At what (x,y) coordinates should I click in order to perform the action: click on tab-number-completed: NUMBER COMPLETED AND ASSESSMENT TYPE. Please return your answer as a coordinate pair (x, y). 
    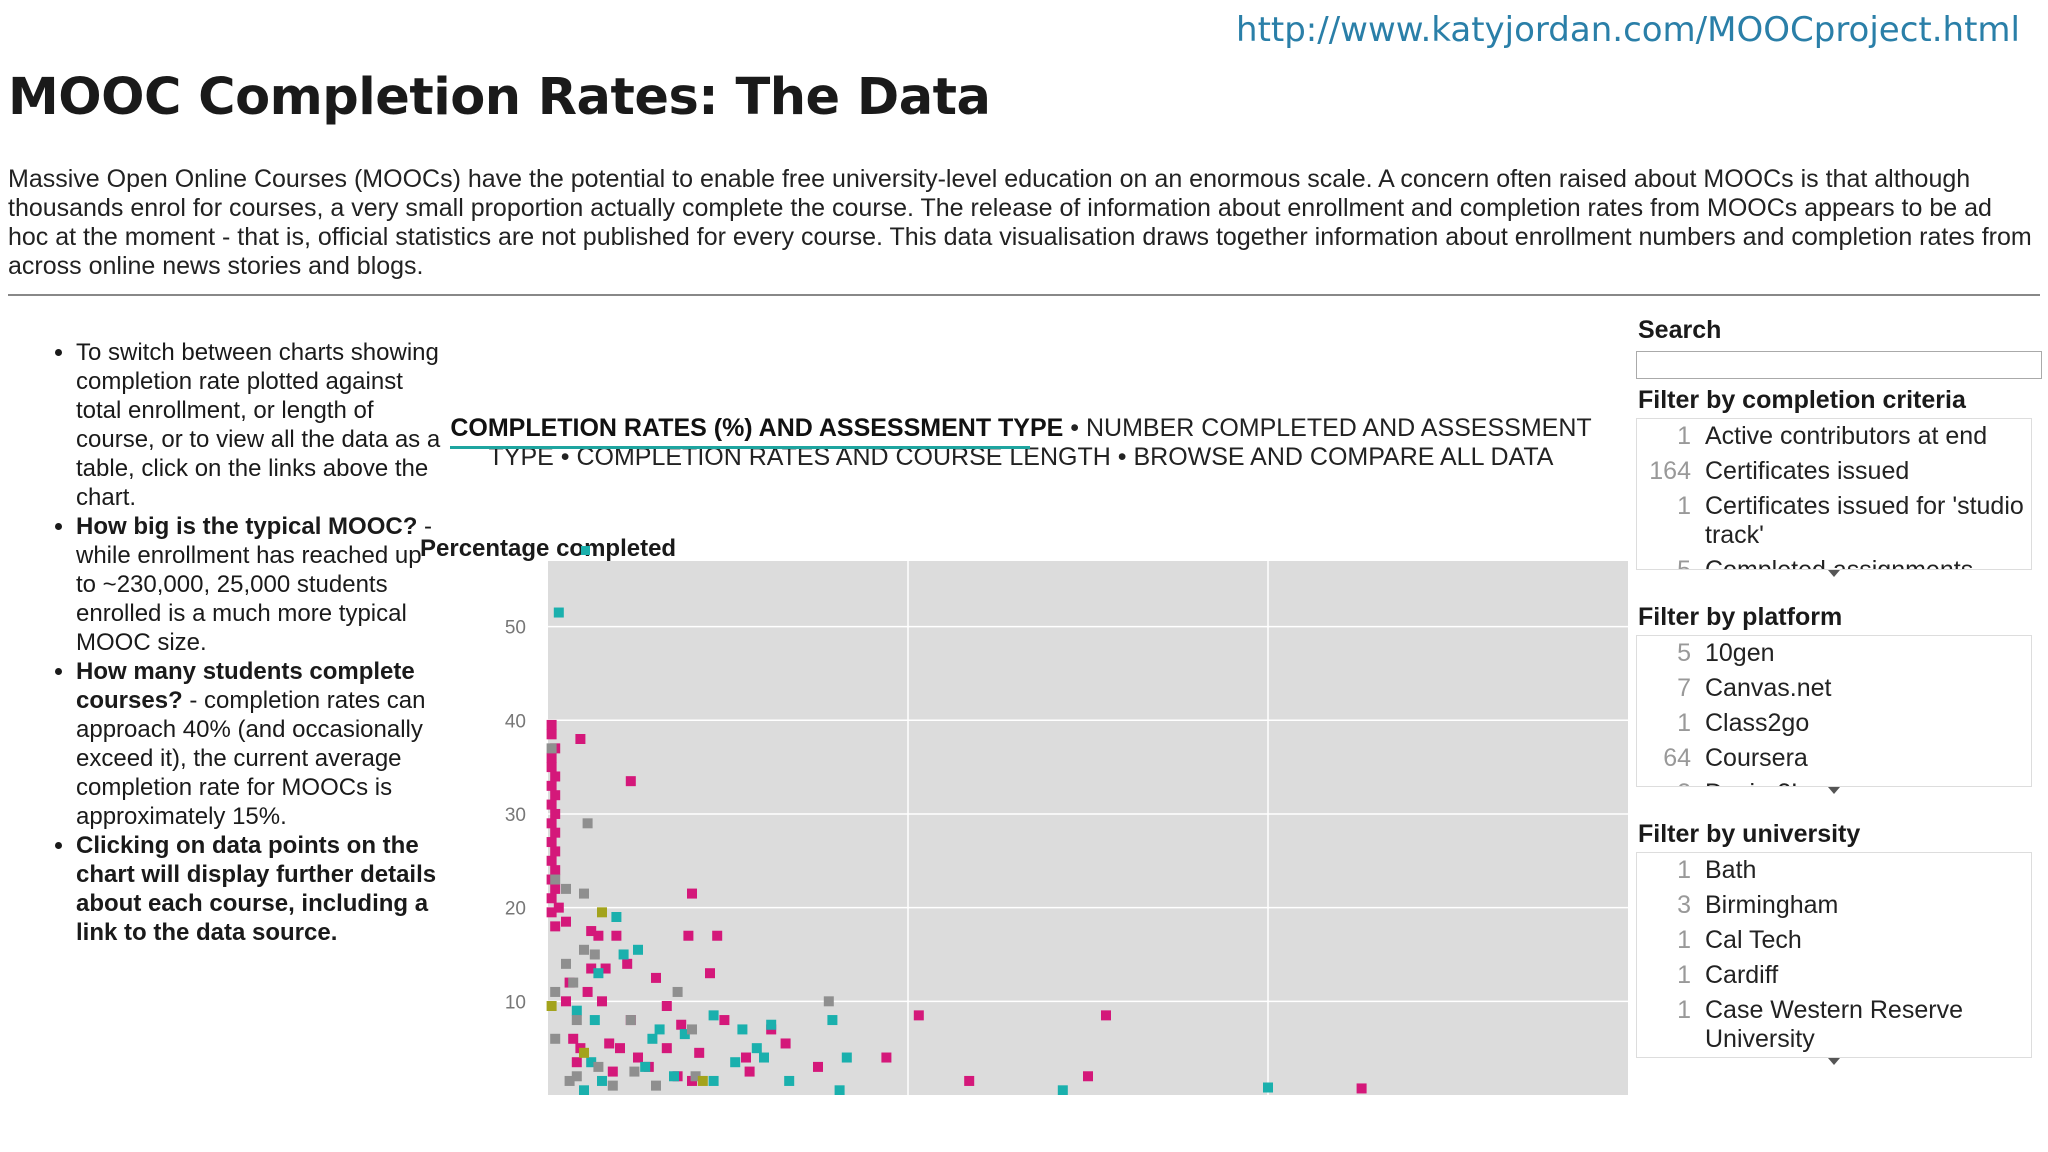
    Looking at the image, I should click on (1040, 442).